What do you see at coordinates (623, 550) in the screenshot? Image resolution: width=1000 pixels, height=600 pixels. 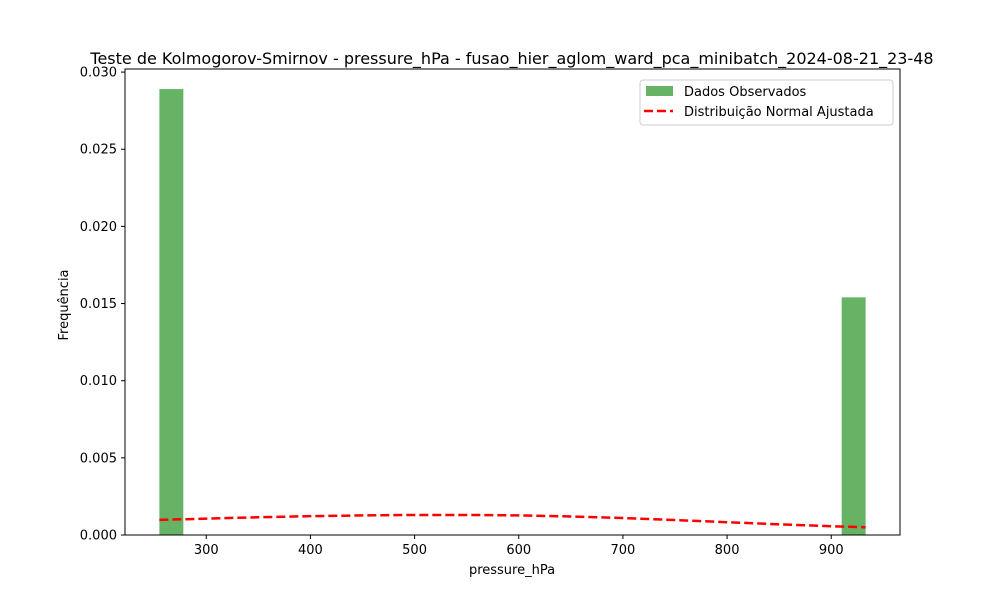 I see `x-tick-label-700: 700` at bounding box center [623, 550].